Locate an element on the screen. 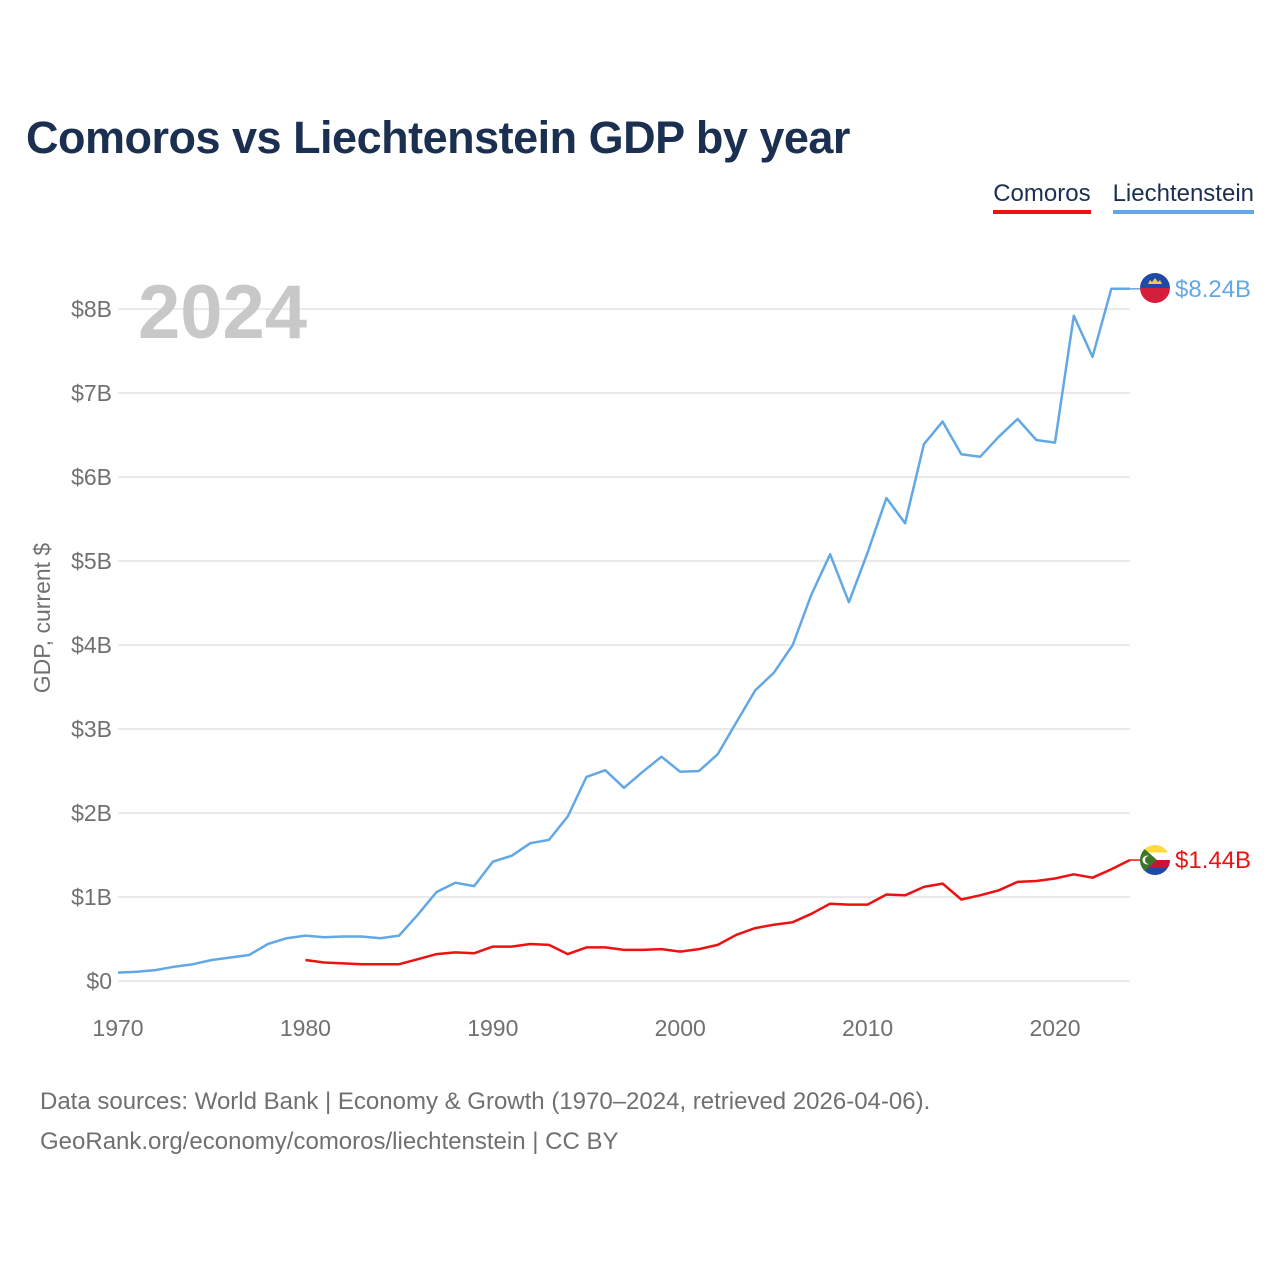 The width and height of the screenshot is (1280, 1280). y-tick-label: $3B is located at coordinates (91, 729).